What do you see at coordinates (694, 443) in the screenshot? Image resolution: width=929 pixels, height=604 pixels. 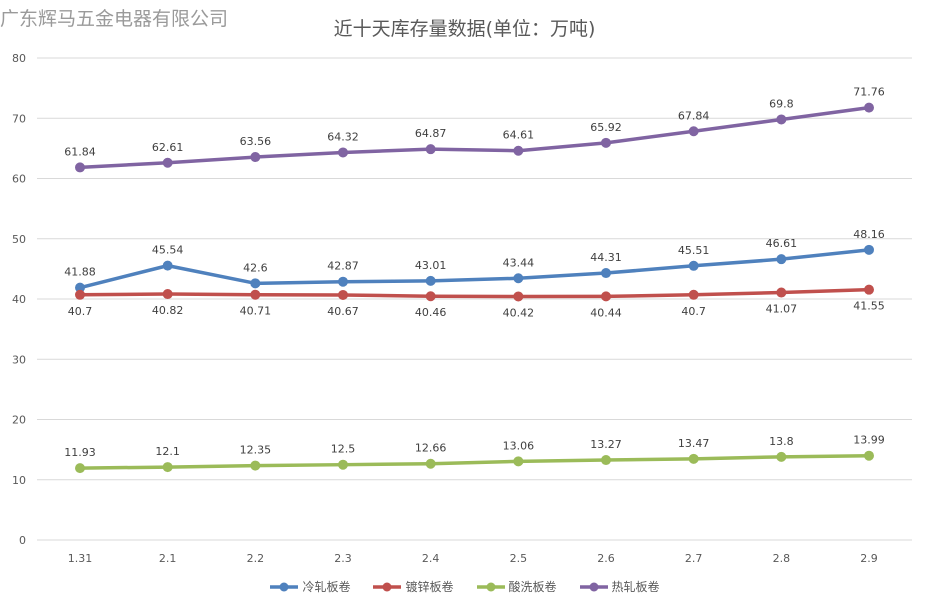 I see `data-label: 13.47` at bounding box center [694, 443].